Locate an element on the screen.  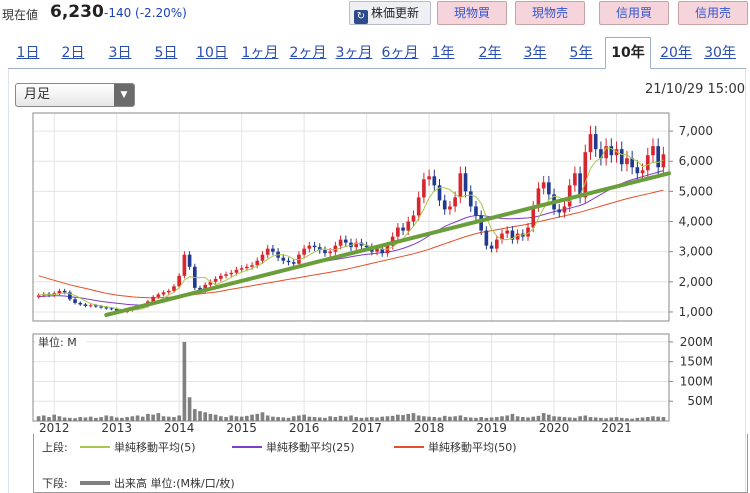
tab-30y: 30年 is located at coordinates (720, 53).